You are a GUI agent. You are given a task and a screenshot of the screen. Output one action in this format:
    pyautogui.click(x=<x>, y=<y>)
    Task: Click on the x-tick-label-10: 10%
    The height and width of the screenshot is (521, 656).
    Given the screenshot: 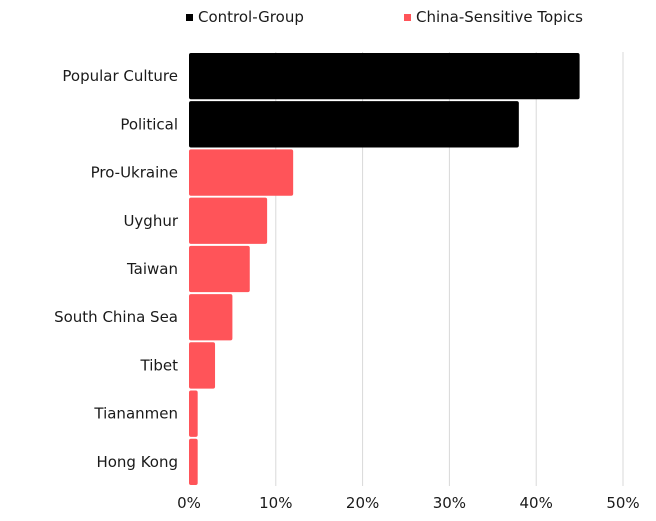 What is the action you would take?
    pyautogui.click(x=275, y=503)
    